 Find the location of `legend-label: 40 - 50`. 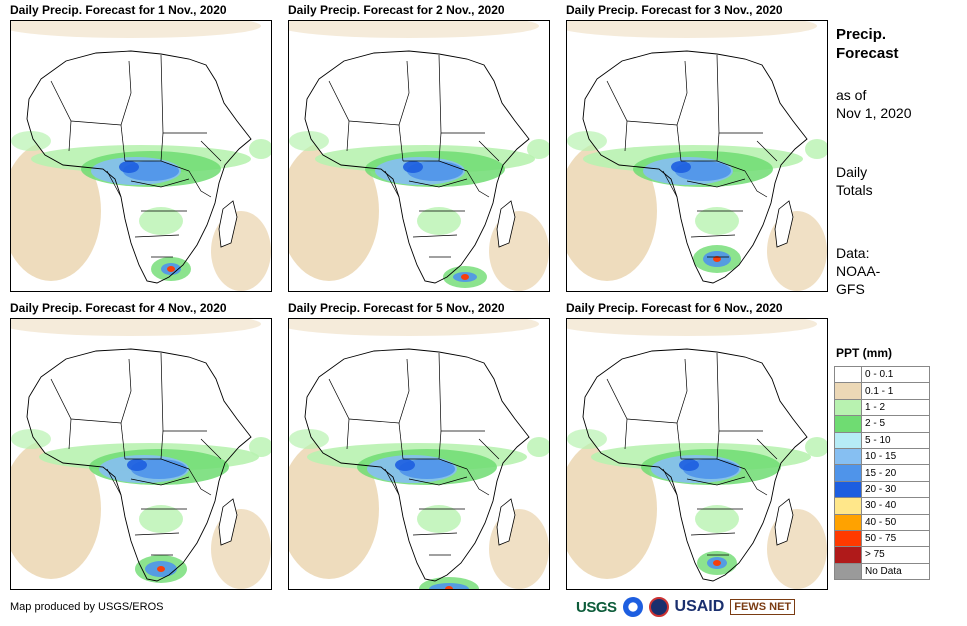

legend-label: 40 - 50 is located at coordinates (881, 522).